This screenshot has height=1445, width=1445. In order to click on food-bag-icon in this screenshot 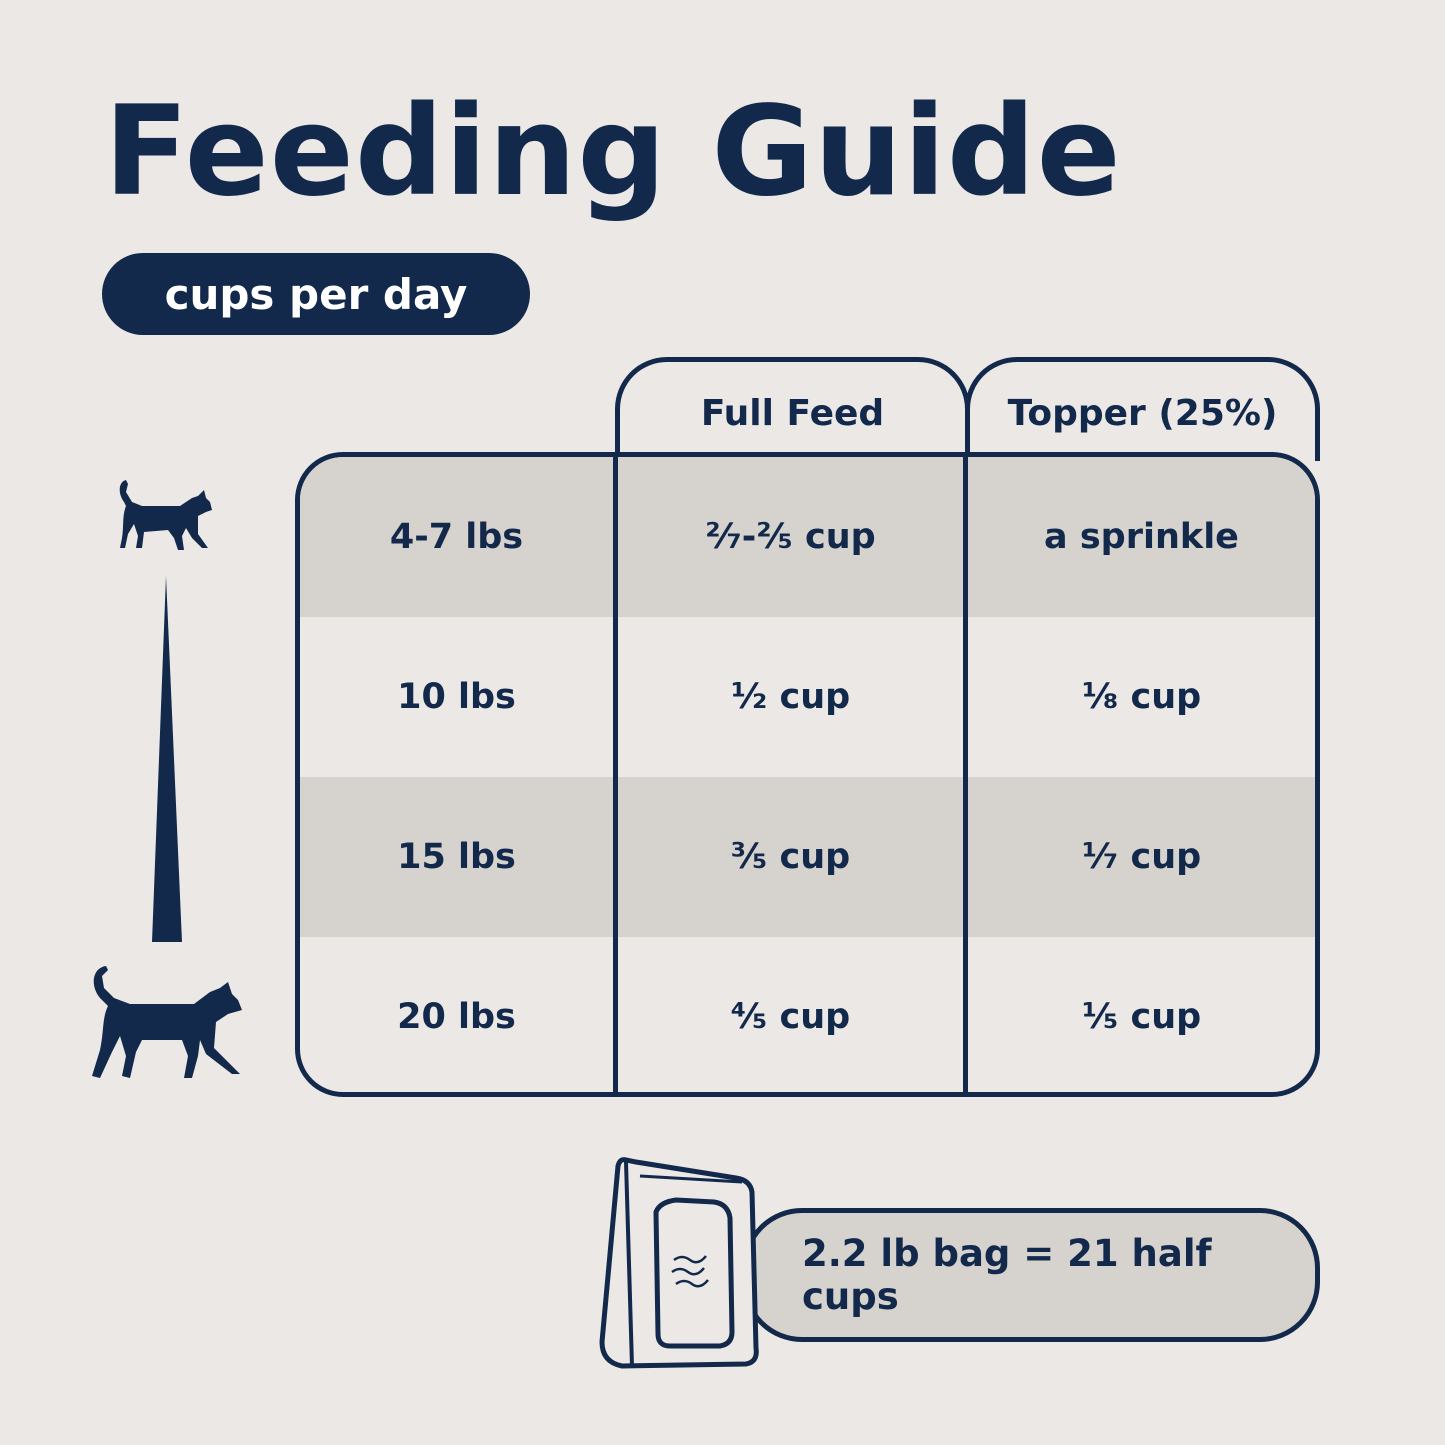, I will do `click(679, 1263)`.